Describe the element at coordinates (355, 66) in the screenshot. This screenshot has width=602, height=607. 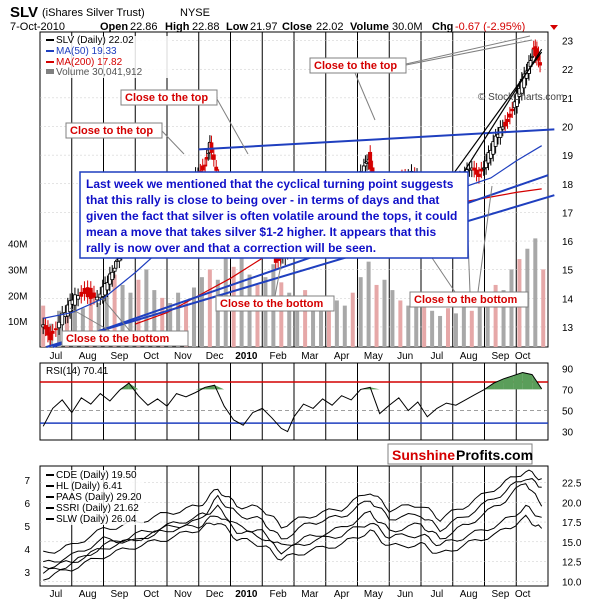
I see `label-top-right: Close to the top` at that location.